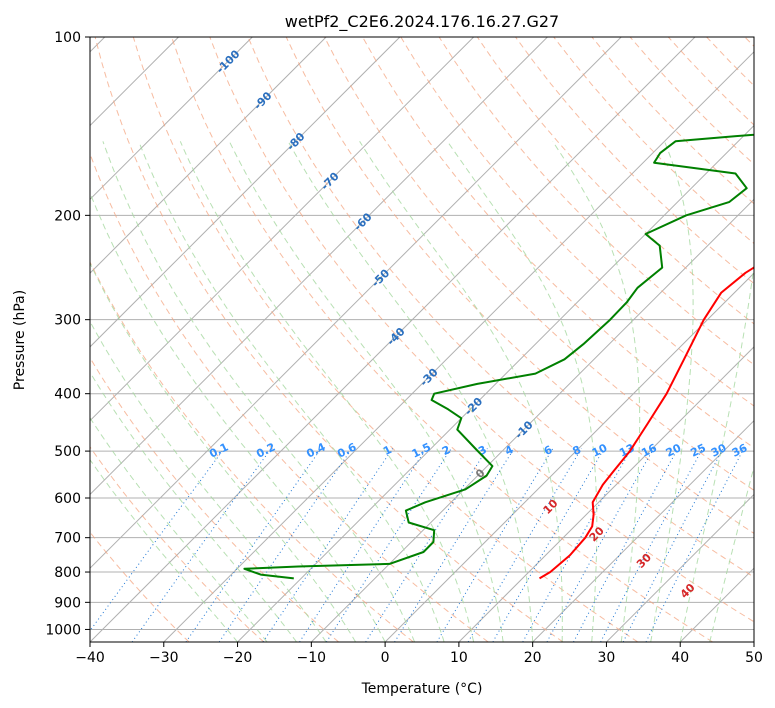  Describe the element at coordinates (644, 561) in the screenshot. I see `moist-adiabat-label: 30` at that location.